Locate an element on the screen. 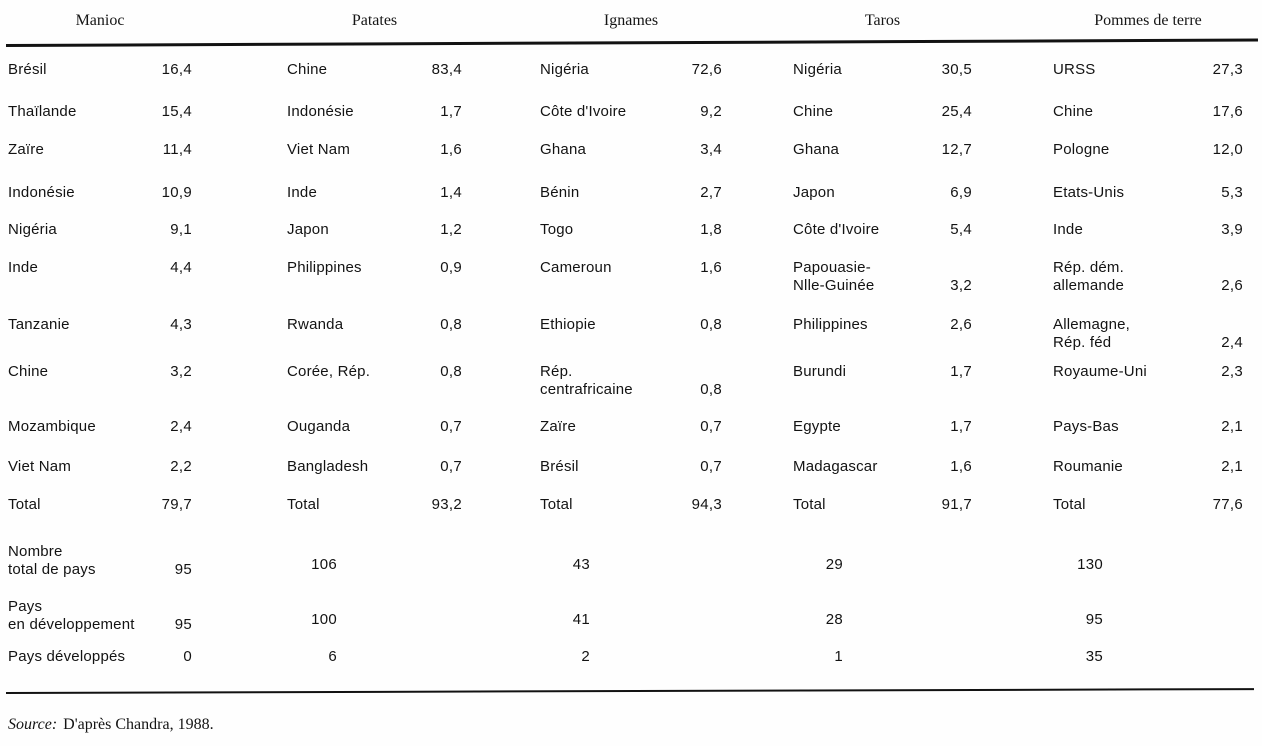  country-name: Pays-Bas is located at coordinates (1086, 426).